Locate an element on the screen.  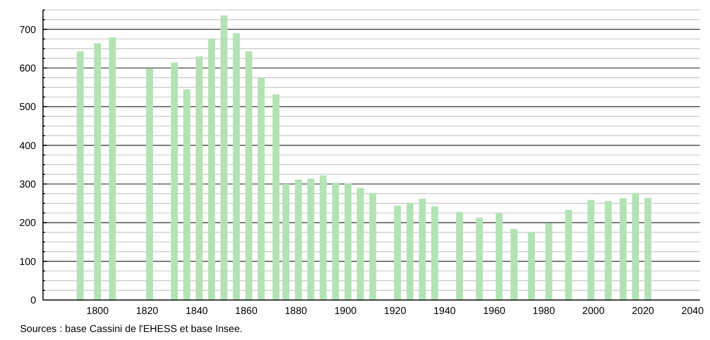
x-tick-label: 1960 is located at coordinates (494, 311).